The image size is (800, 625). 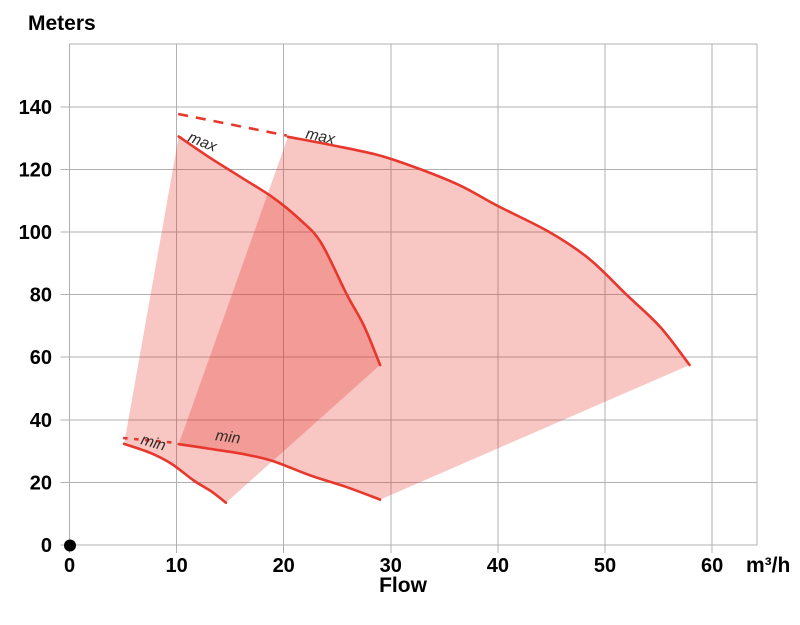 I want to click on max-curve-extension, so click(x=232, y=124).